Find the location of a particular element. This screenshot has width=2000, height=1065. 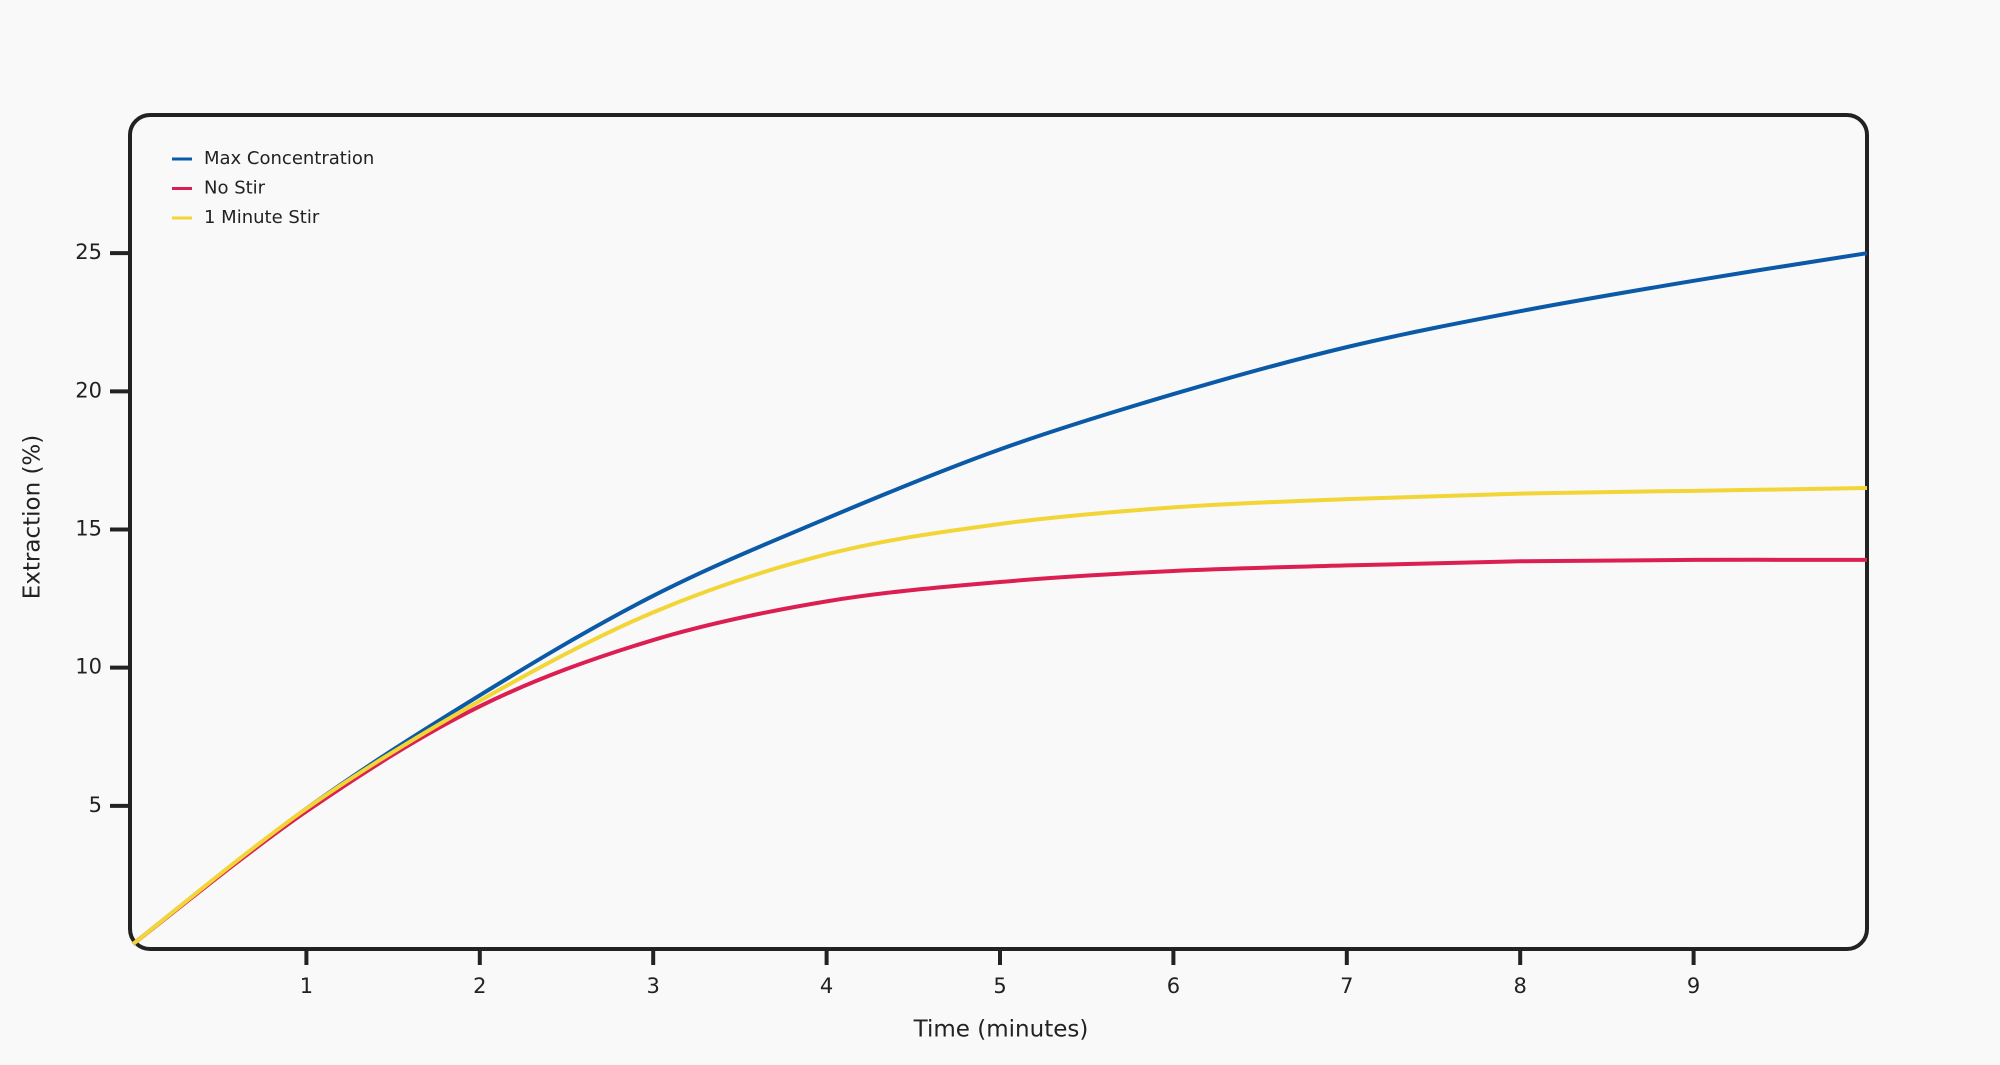

x-tick-label: 6 is located at coordinates (1173, 986).